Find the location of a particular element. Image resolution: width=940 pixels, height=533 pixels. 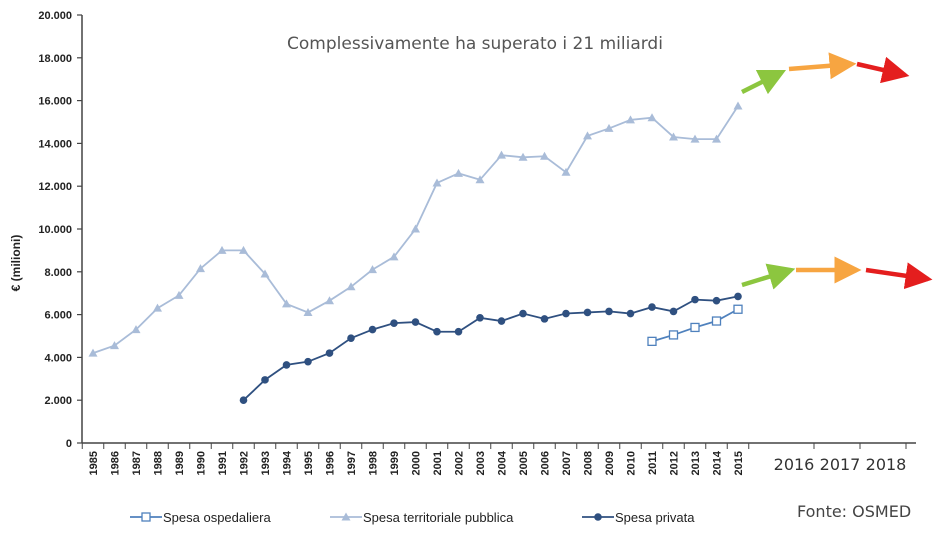

x-tick-label: 2012 is located at coordinates (675, 463).